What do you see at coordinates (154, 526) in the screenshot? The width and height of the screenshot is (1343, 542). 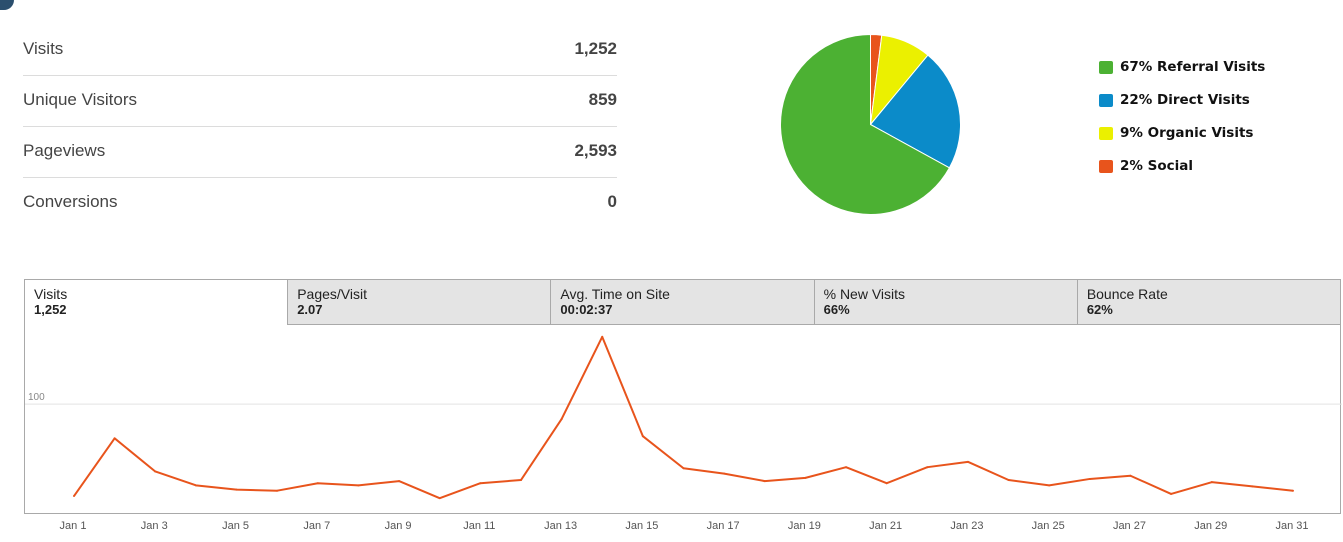 I see `x-tick-label: Jan 3` at bounding box center [154, 526].